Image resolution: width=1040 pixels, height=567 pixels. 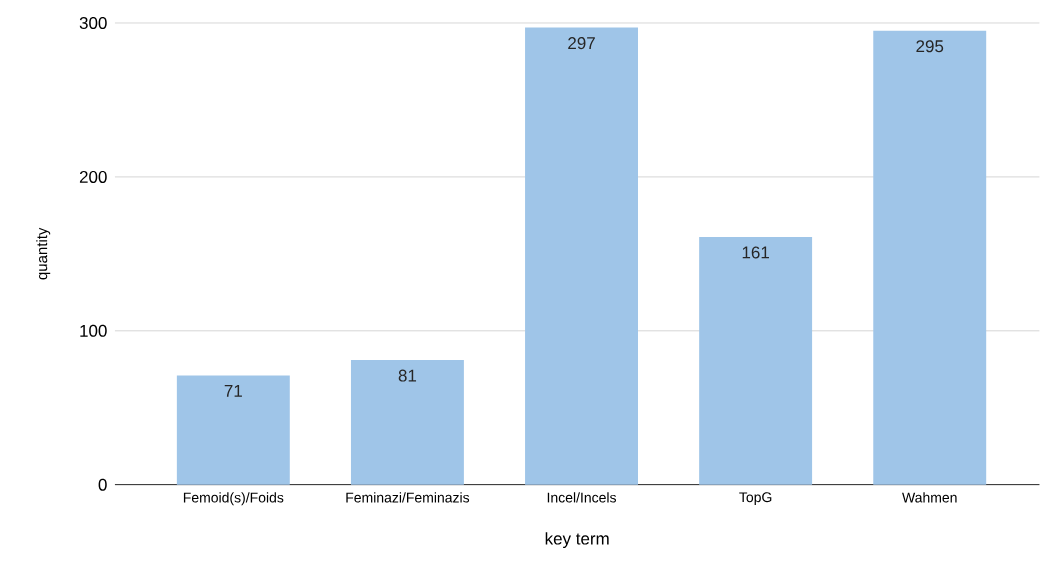 What do you see at coordinates (93, 177) in the screenshot?
I see `y-tick-label: 200` at bounding box center [93, 177].